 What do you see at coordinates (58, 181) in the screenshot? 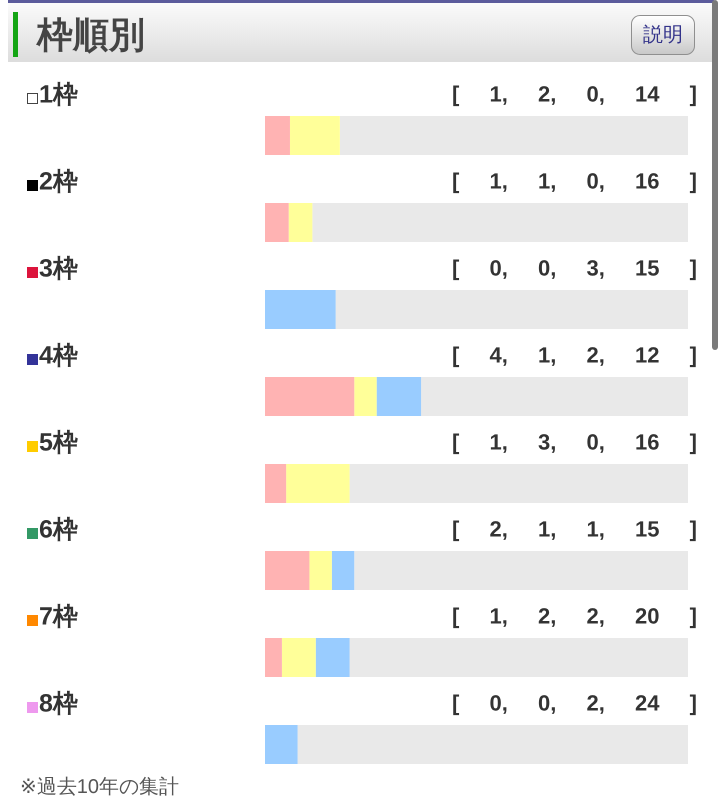
I see `y-tick-label: 2枠` at bounding box center [58, 181].